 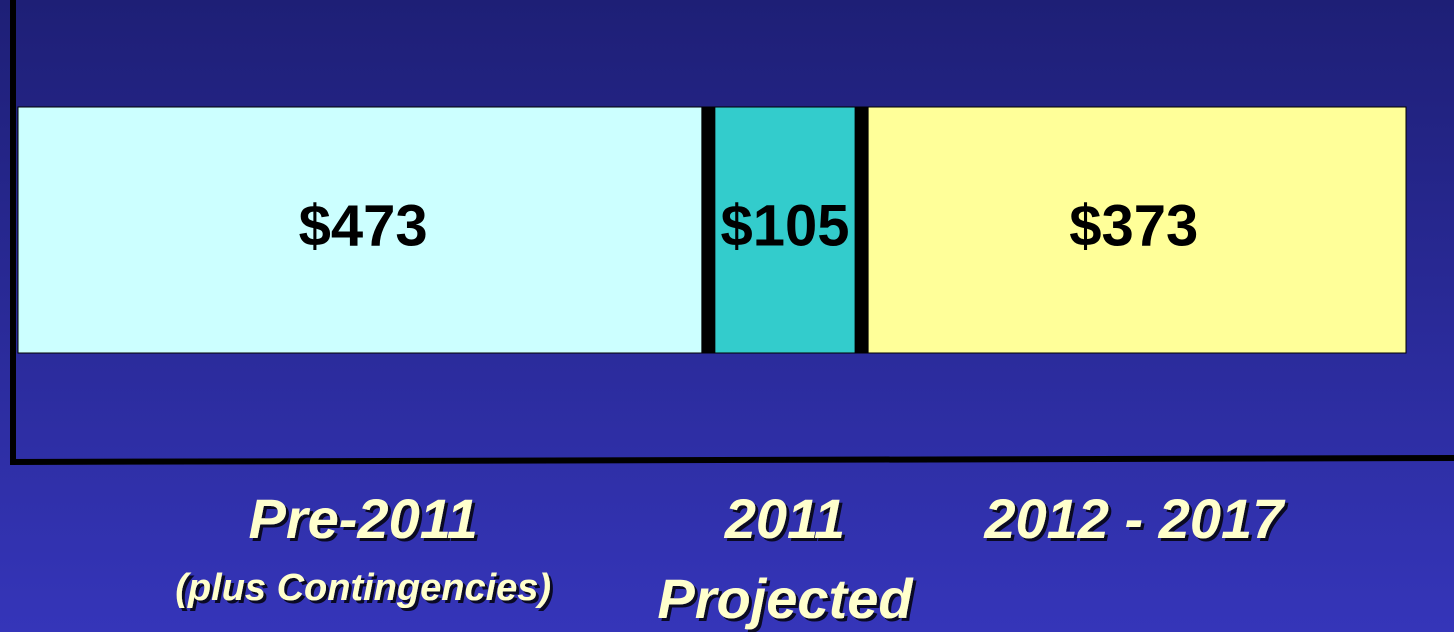 I want to click on category-label: 2012 - 2017, so click(x=1134, y=518).